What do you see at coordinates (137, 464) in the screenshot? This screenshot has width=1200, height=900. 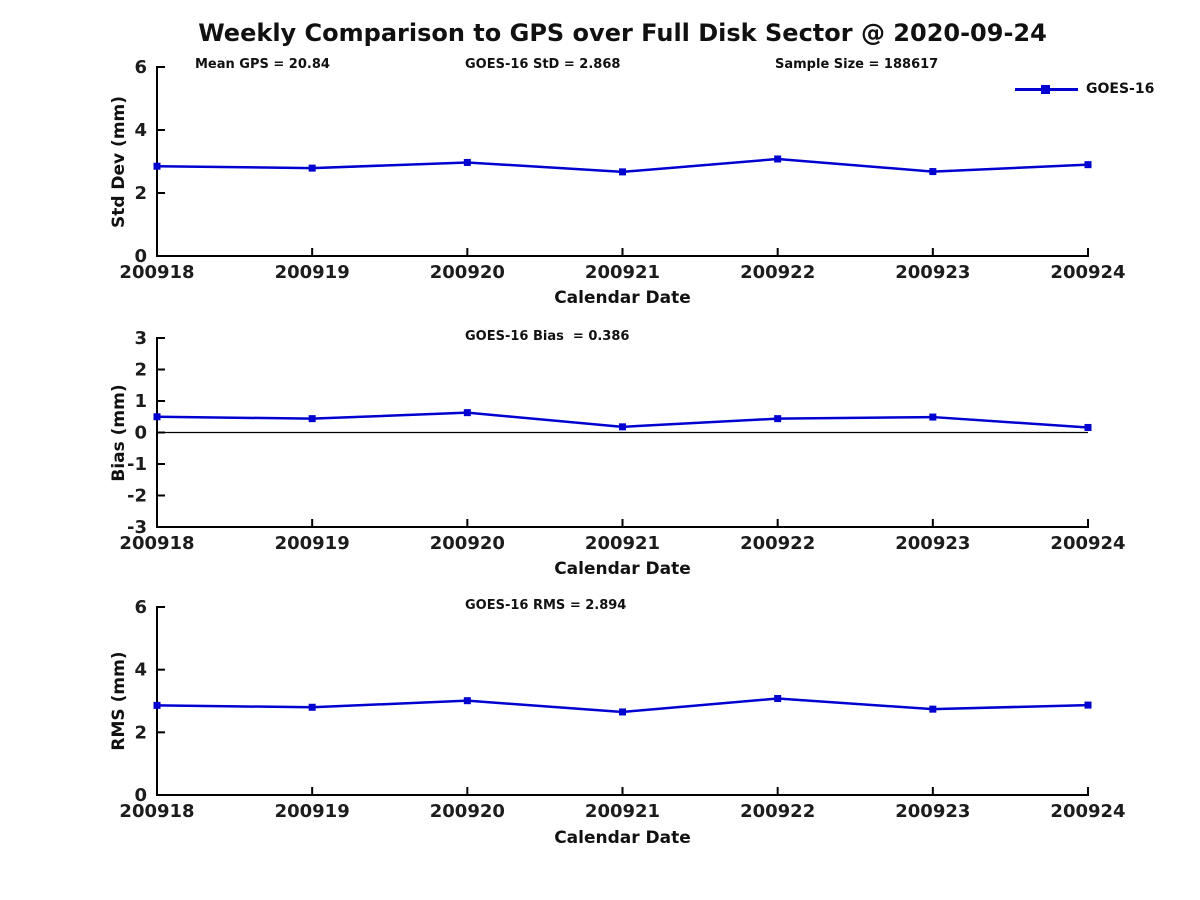 I see `y-tick-label: -1` at bounding box center [137, 464].